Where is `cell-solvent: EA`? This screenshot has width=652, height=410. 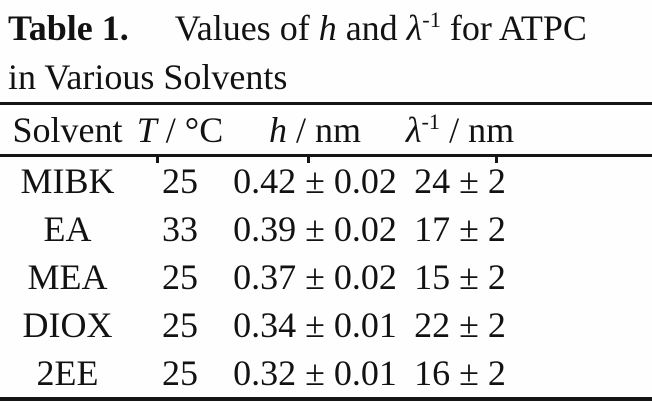
cell-solvent: EA is located at coordinates (67, 229).